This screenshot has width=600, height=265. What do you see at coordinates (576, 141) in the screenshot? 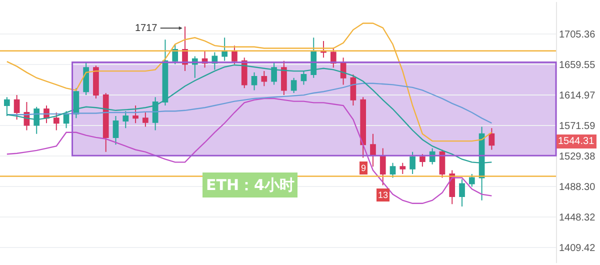
I see `text: 1544.31` at bounding box center [576, 141].